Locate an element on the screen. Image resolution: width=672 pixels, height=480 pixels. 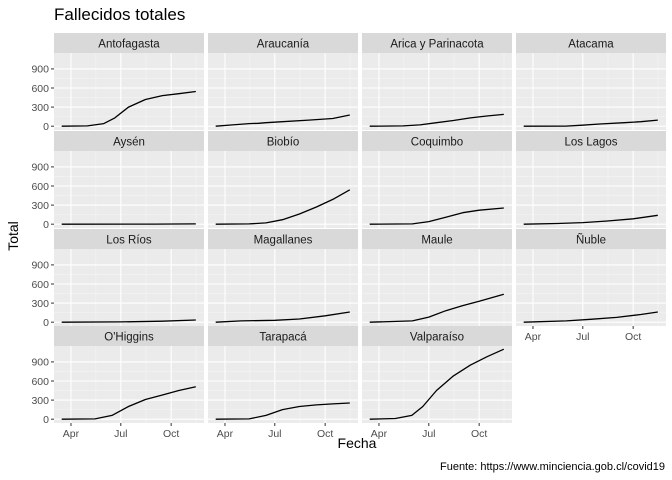
panel-antofagasta: Antofagasta 0 300 600 900 is located at coordinates (117, 83).